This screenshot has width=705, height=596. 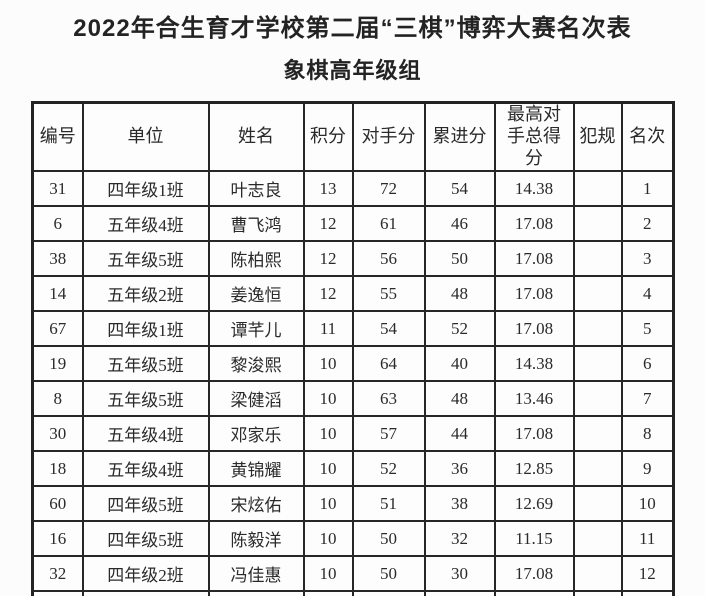 What do you see at coordinates (459, 574) in the screenshot?
I see `table-cell: 30` at bounding box center [459, 574].